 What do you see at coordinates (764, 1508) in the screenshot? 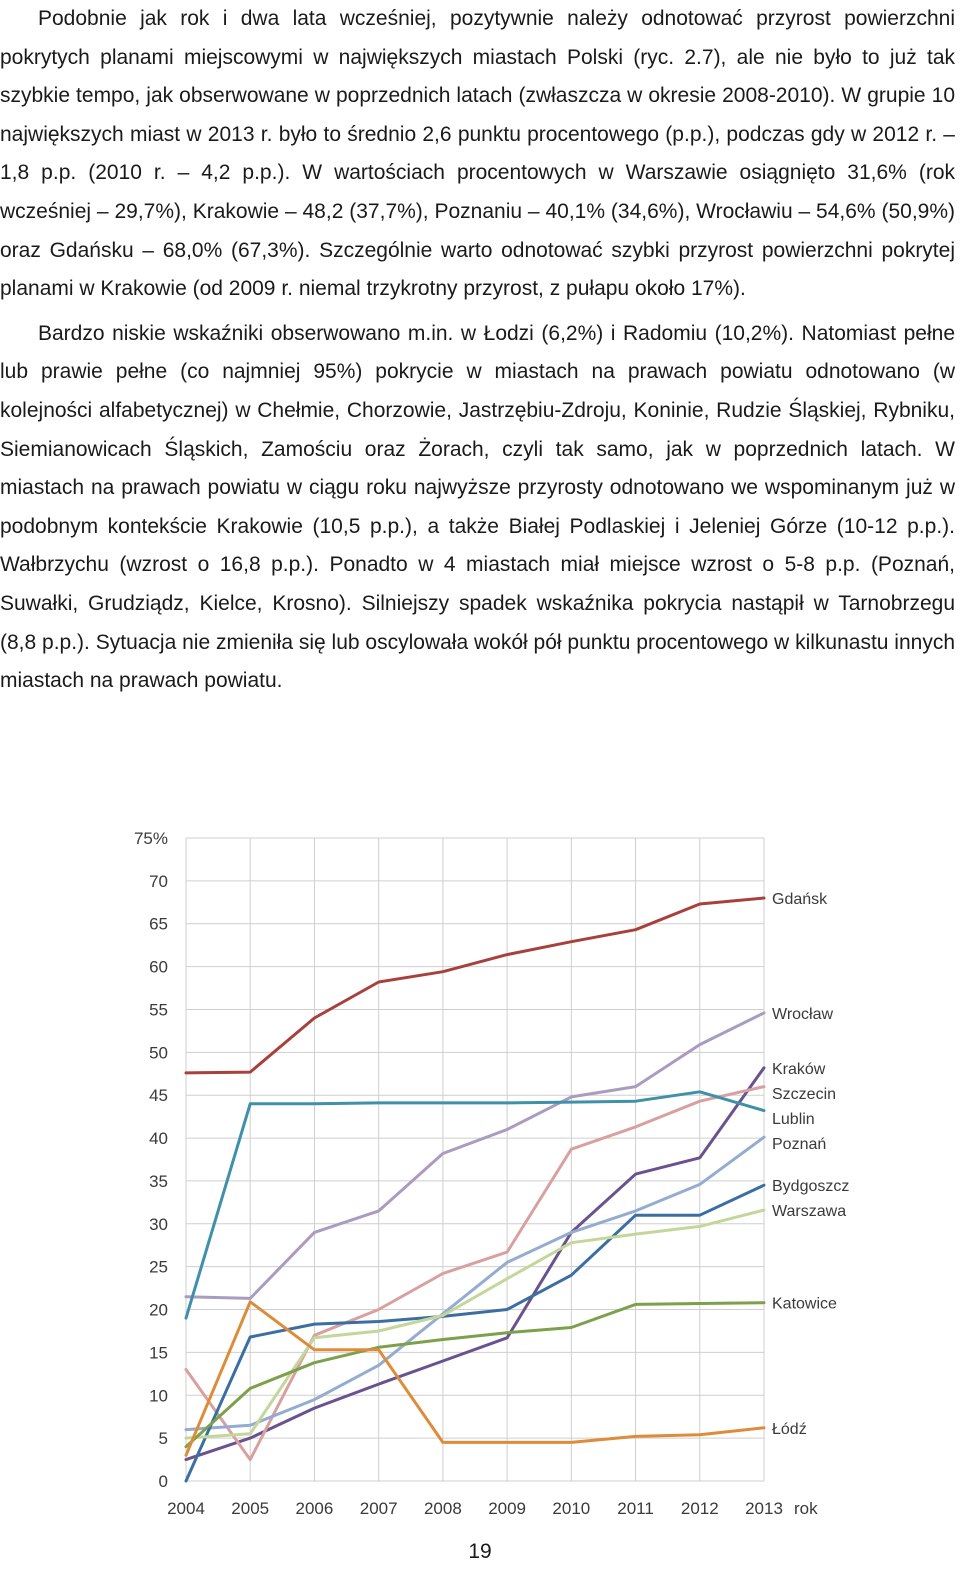
I see `x-tick-label: 2013` at bounding box center [764, 1508].